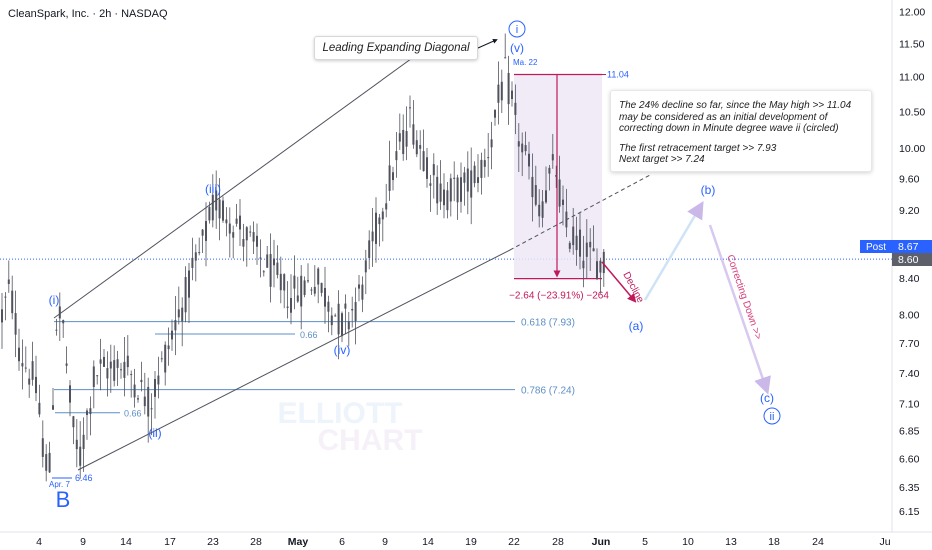 This screenshot has height=550, width=932. Describe the element at coordinates (618, 74) in the screenshot. I see `measure-high-label: 11.04` at that location.